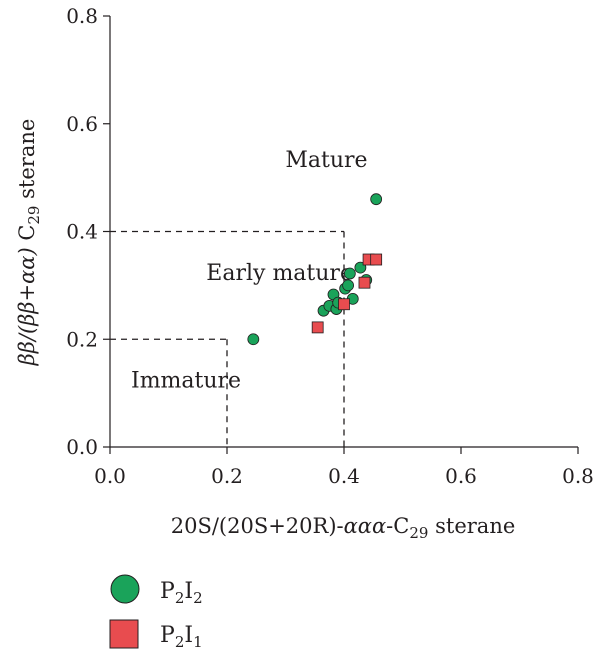 The width and height of the screenshot is (600, 660). What do you see at coordinates (227, 476) in the screenshot?
I see `x-tick-label: 0.2` at bounding box center [227, 476].